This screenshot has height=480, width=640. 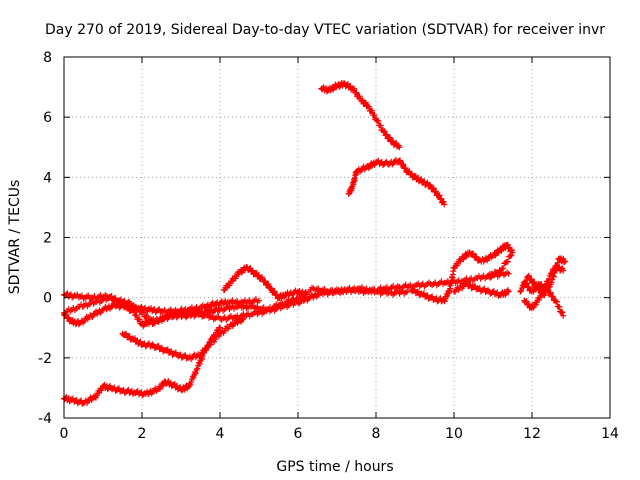 I want to click on y-tick-label: 2, so click(x=47, y=239).